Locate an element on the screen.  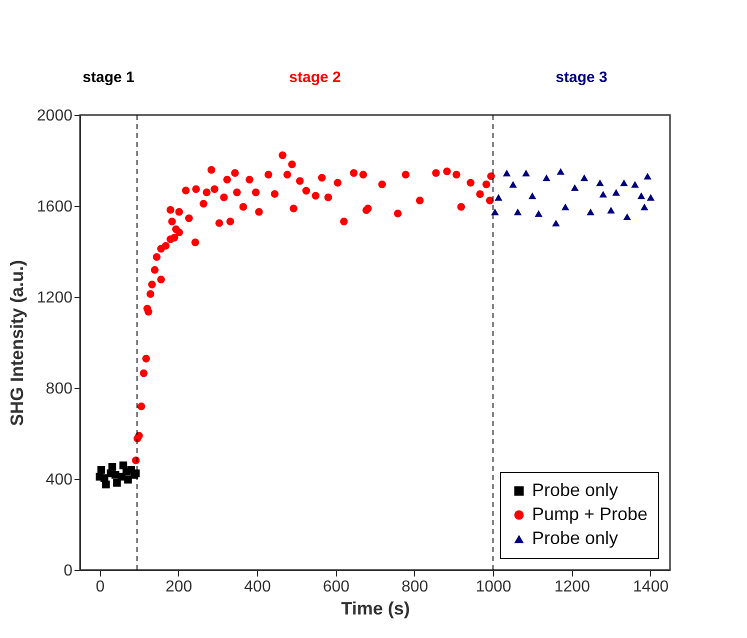
legend-label: Pump + Probe is located at coordinates (590, 514).